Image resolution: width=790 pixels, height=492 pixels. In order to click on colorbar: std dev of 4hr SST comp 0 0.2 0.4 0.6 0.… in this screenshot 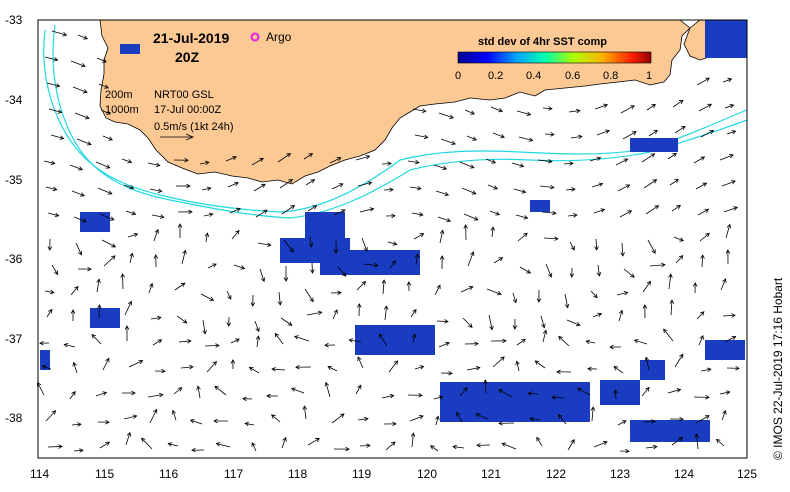, I will do `click(553, 59)`.